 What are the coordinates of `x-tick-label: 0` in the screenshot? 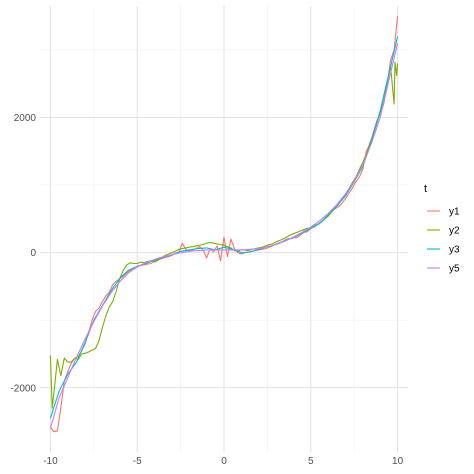 It's located at (224, 461).